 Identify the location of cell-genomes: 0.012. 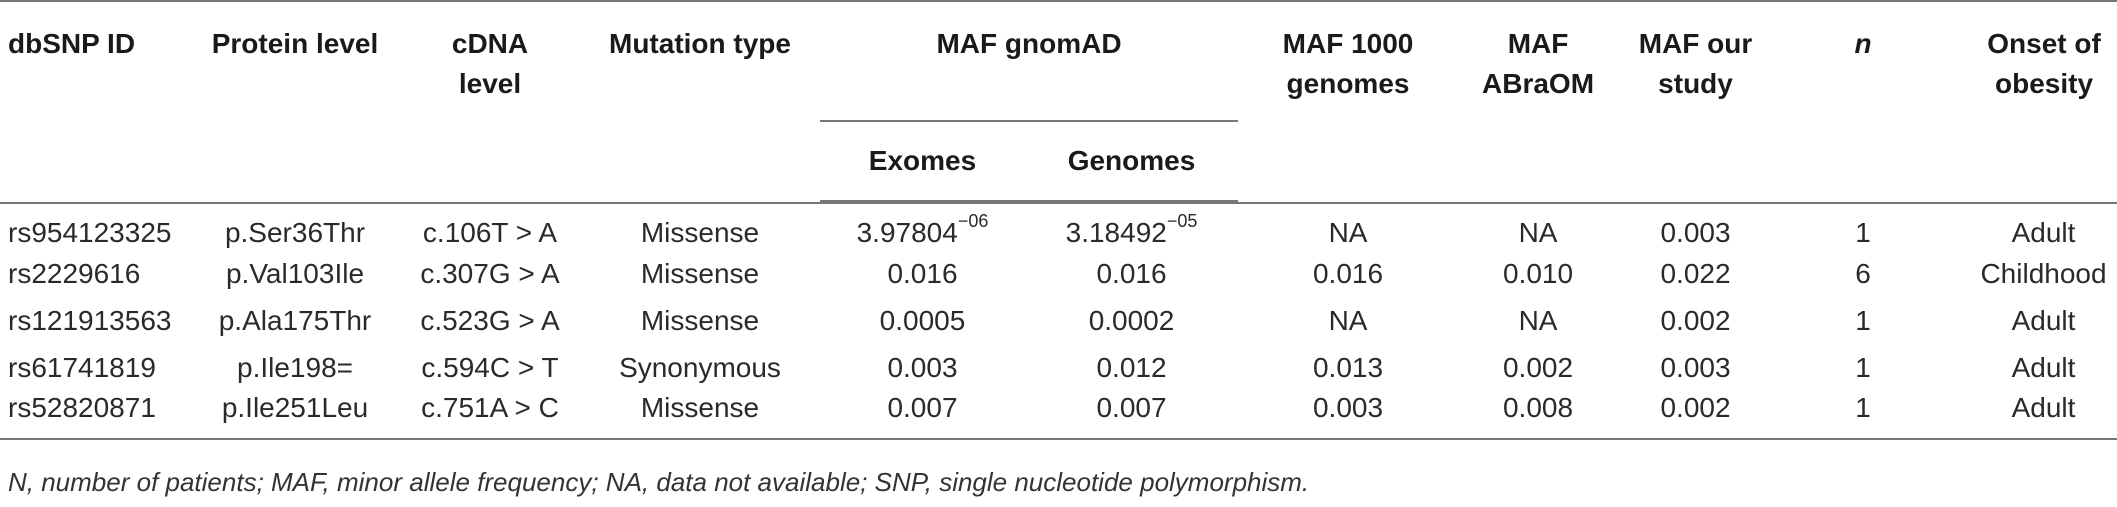
(1131, 367).